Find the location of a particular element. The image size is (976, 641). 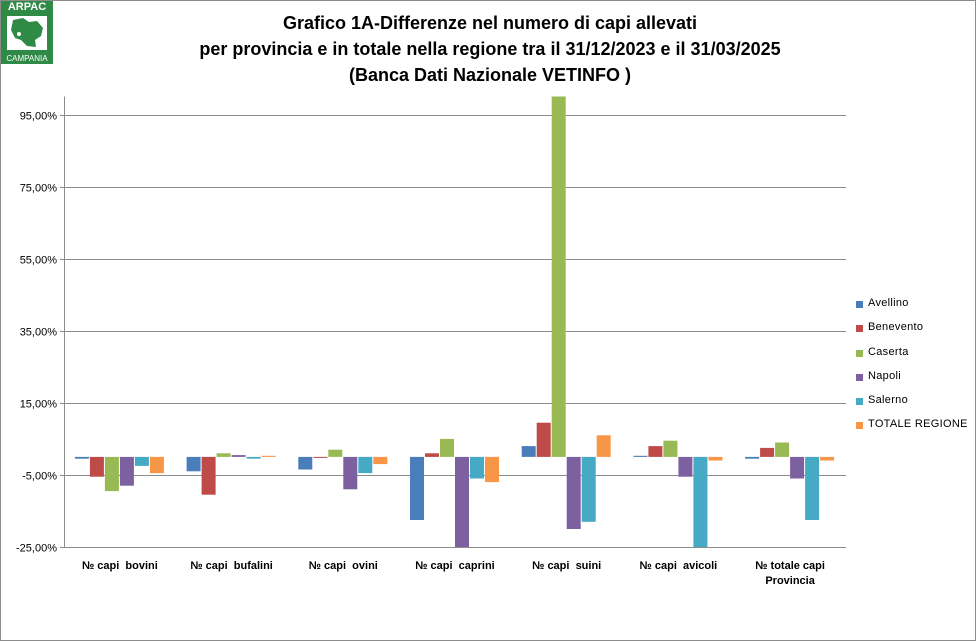

logo-bottom-text: CAMPANIA is located at coordinates (27, 58).